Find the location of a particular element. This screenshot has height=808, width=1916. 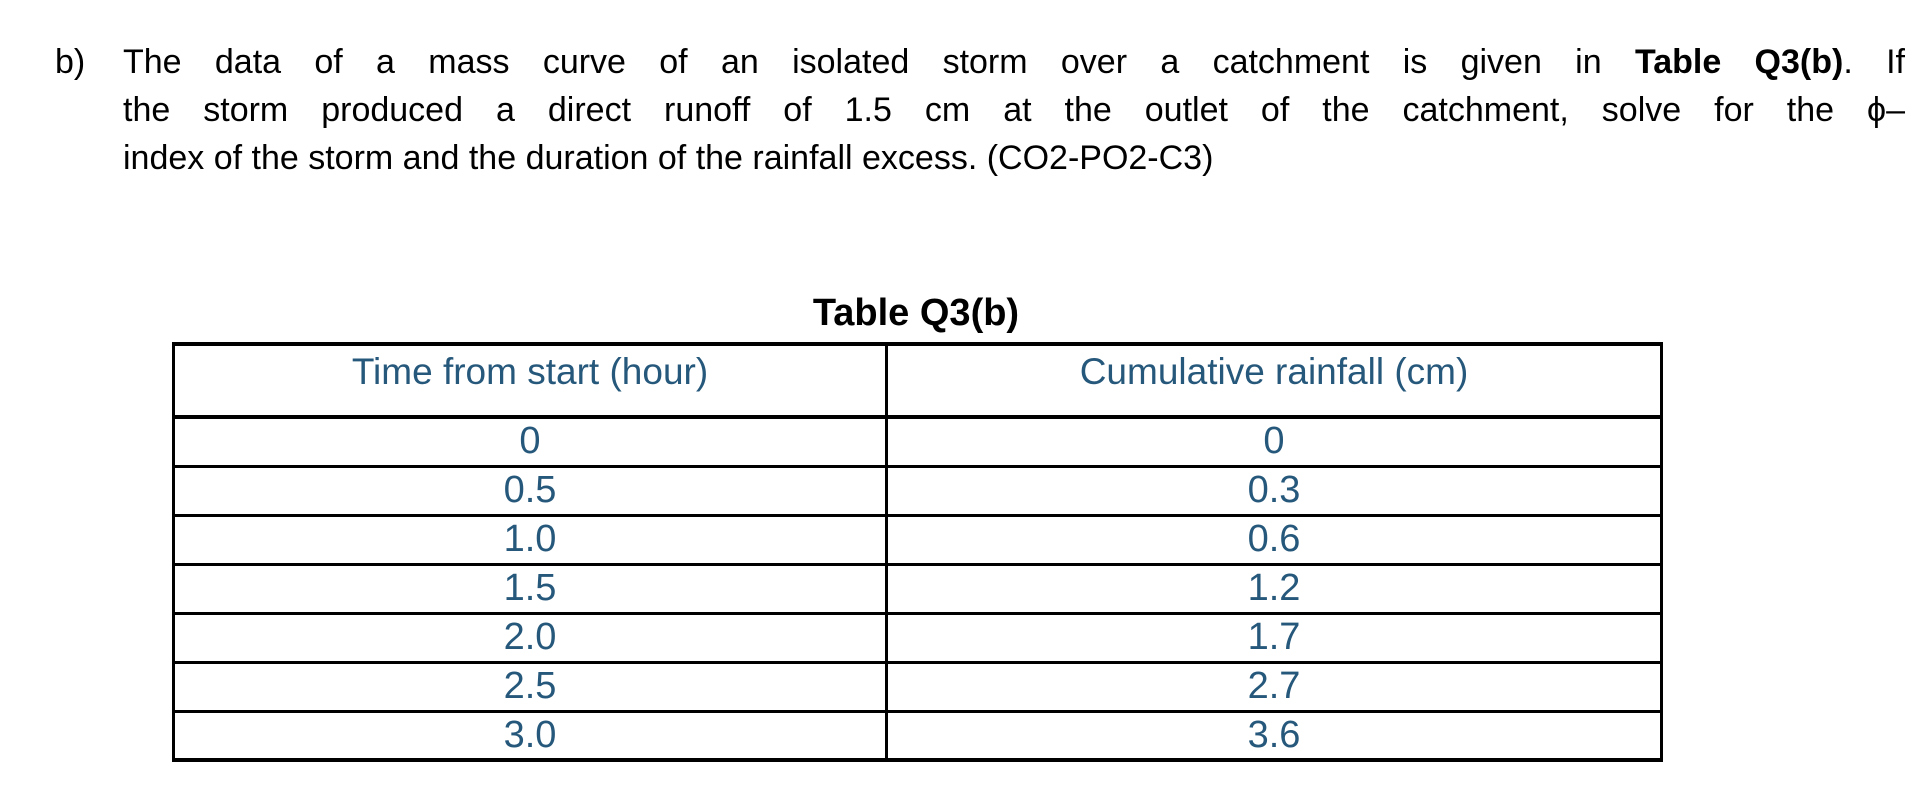

table-row: 1.5 1.2 is located at coordinates (917, 588).